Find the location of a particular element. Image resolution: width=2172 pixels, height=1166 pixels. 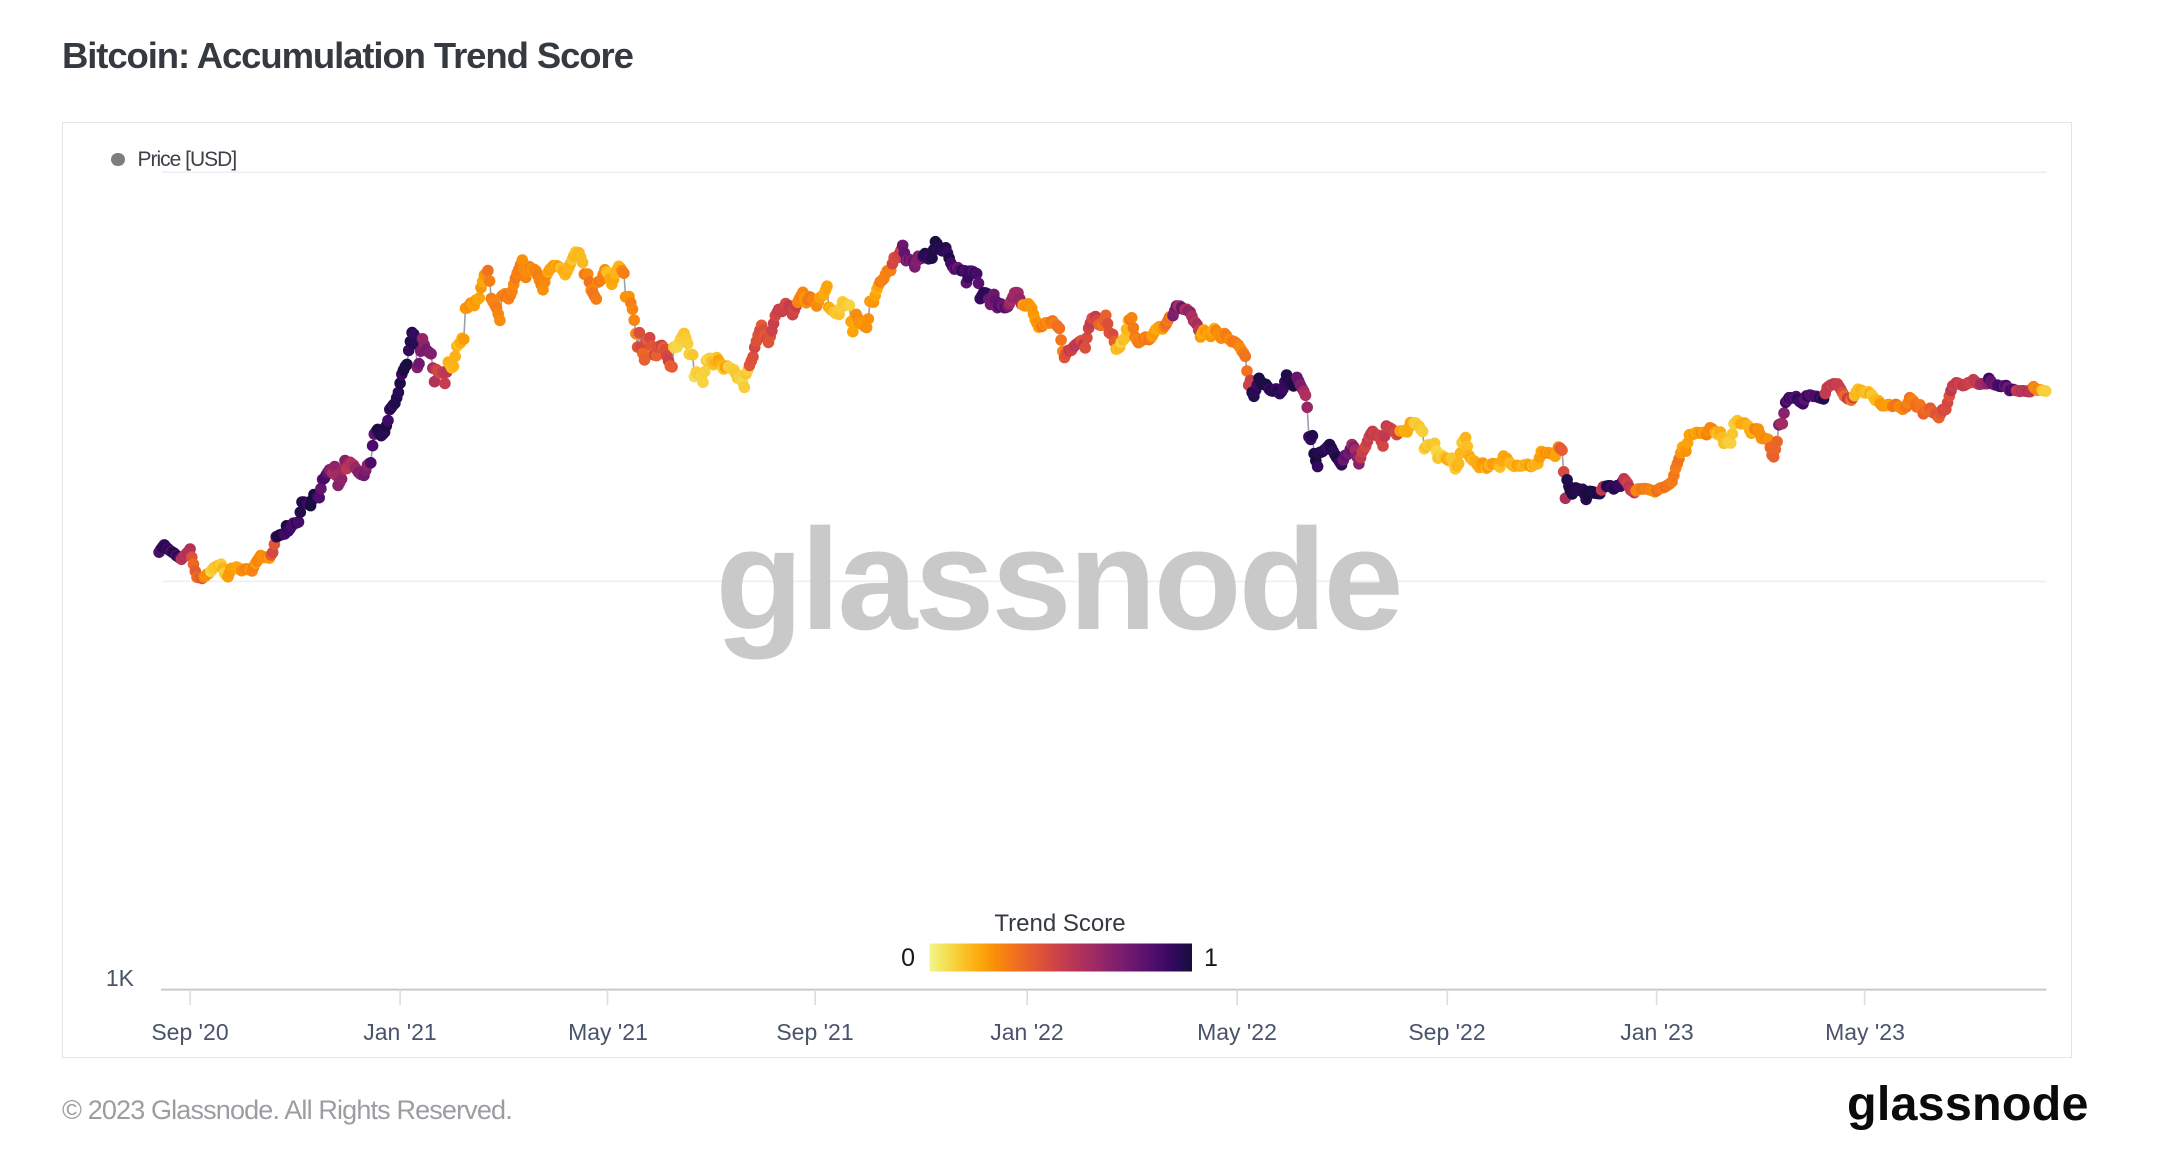

svg-text: glassnode is located at coordinates (1057, 579).